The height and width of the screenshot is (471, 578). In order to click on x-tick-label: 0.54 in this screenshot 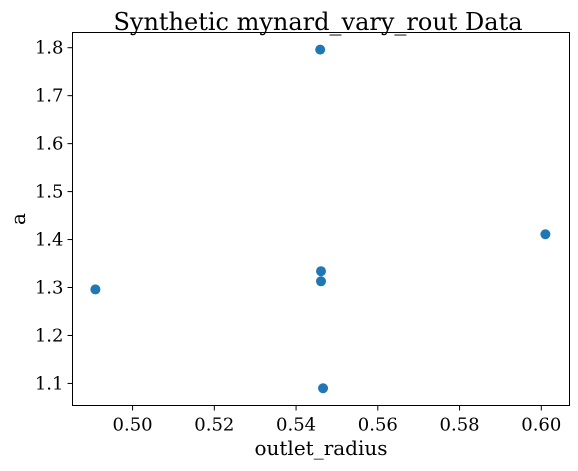, I will do `click(296, 425)`.